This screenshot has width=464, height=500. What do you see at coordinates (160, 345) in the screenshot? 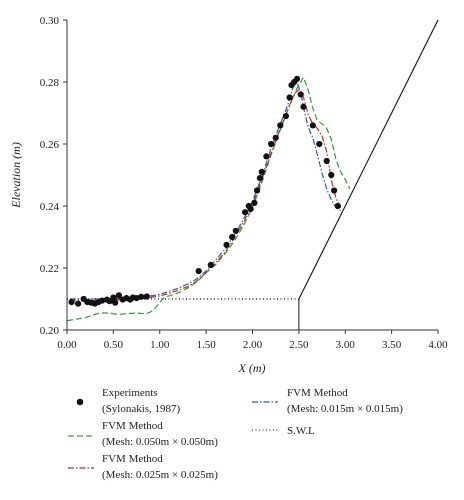
I see `x-tick-label: 1.00` at bounding box center [160, 345].